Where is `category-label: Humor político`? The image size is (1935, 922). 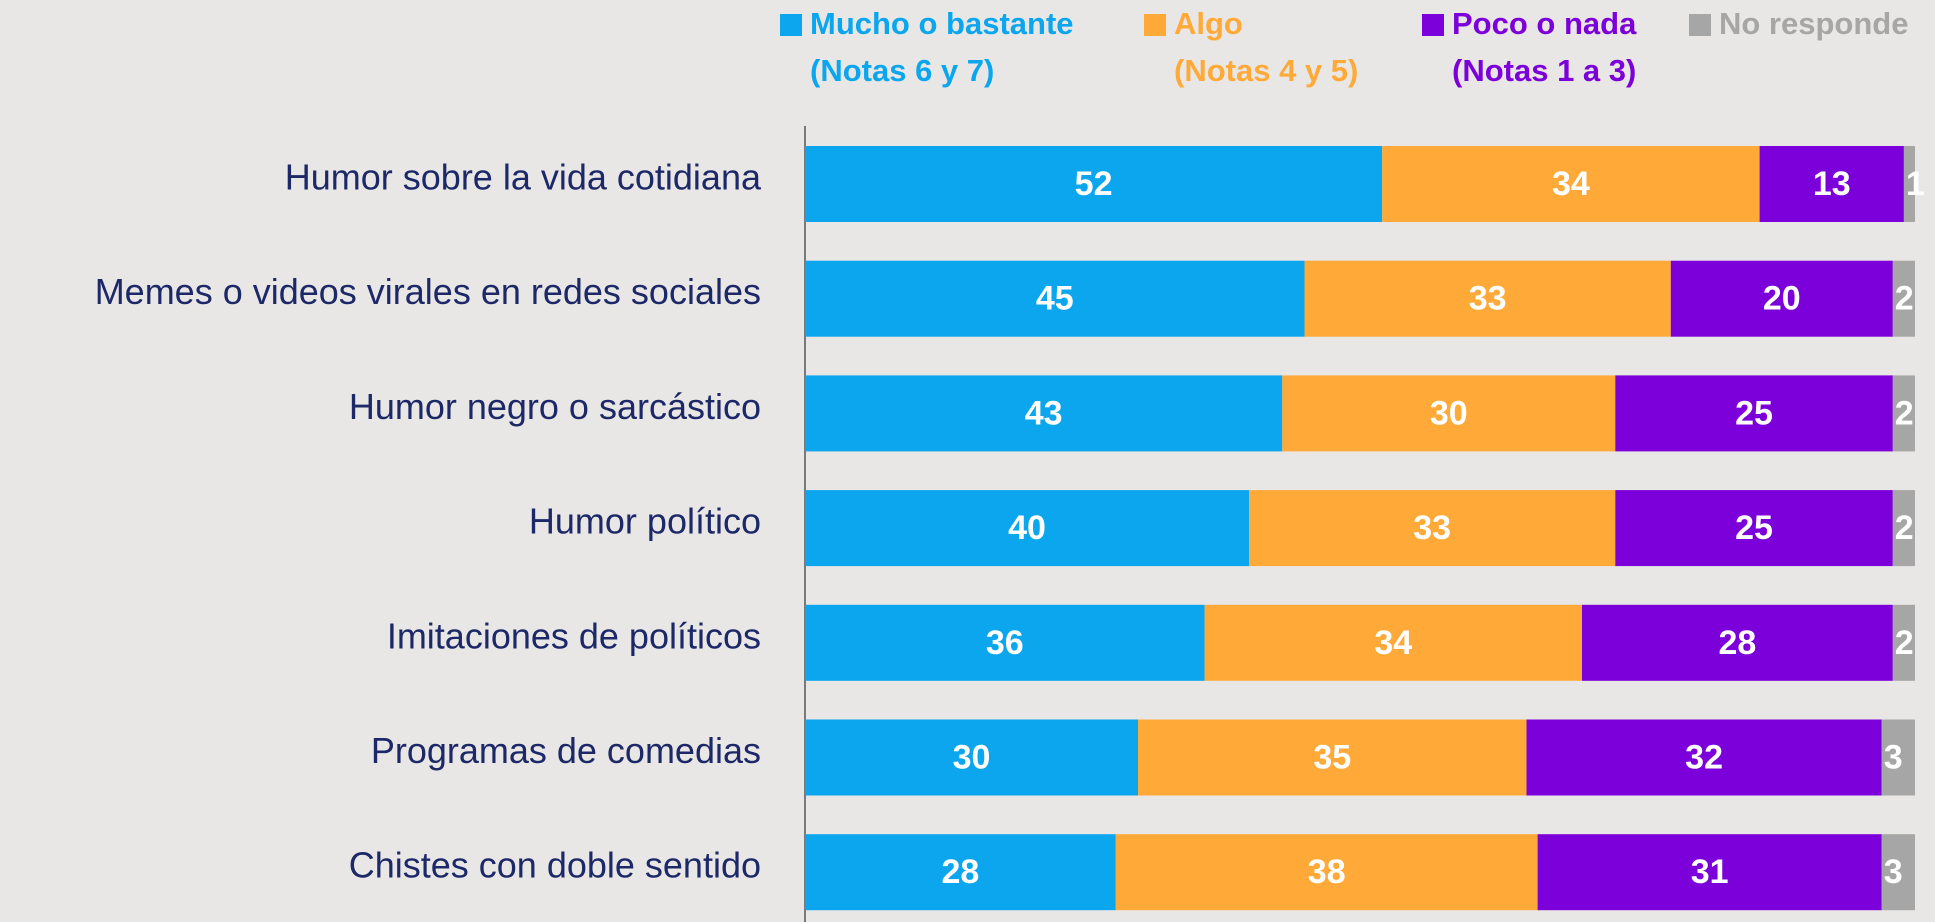 category-label: Humor político is located at coordinates (645, 521).